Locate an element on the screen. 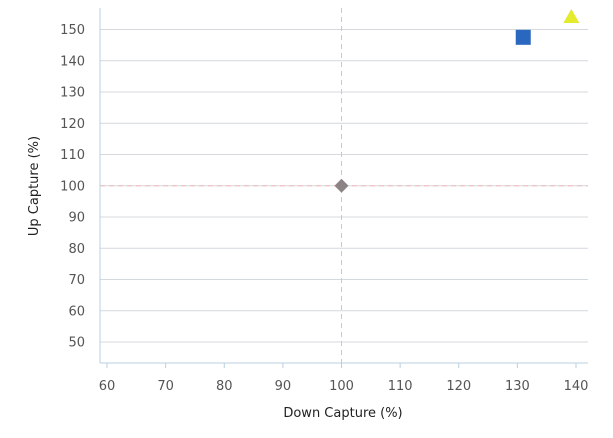  data-point-diamond is located at coordinates (341, 185).